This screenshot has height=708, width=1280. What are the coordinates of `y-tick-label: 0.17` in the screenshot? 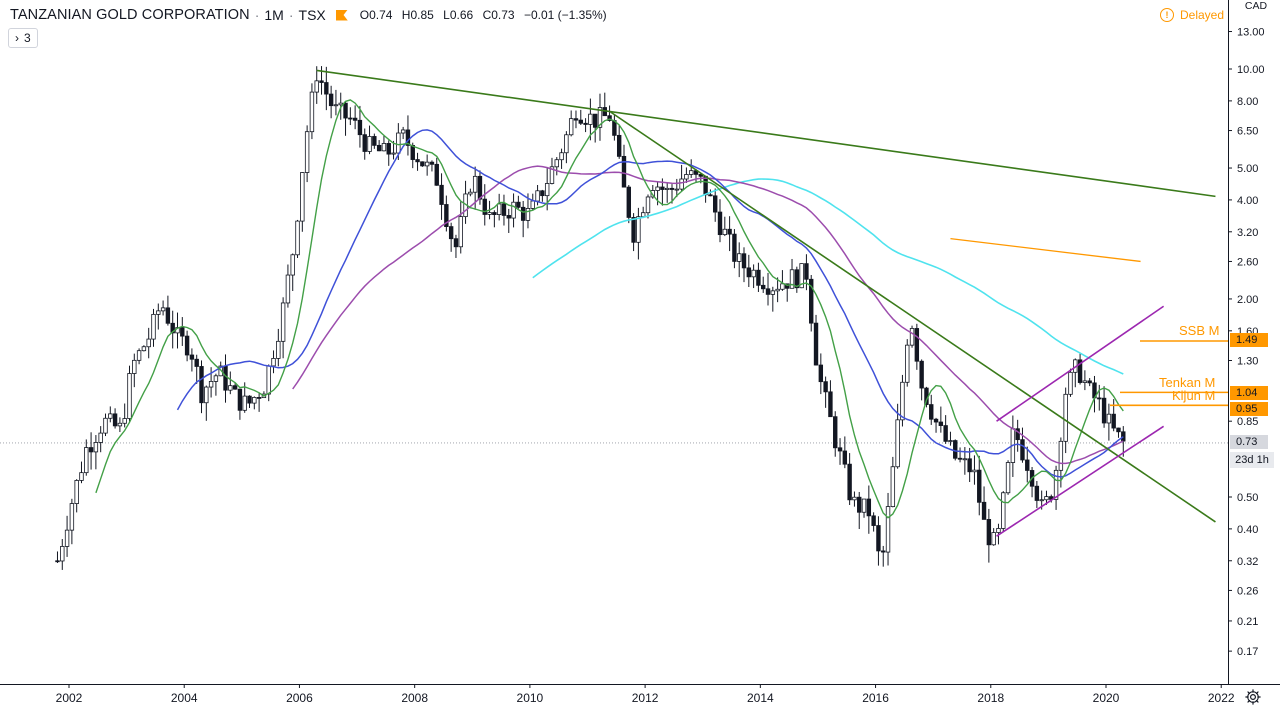 It's located at (1247, 652).